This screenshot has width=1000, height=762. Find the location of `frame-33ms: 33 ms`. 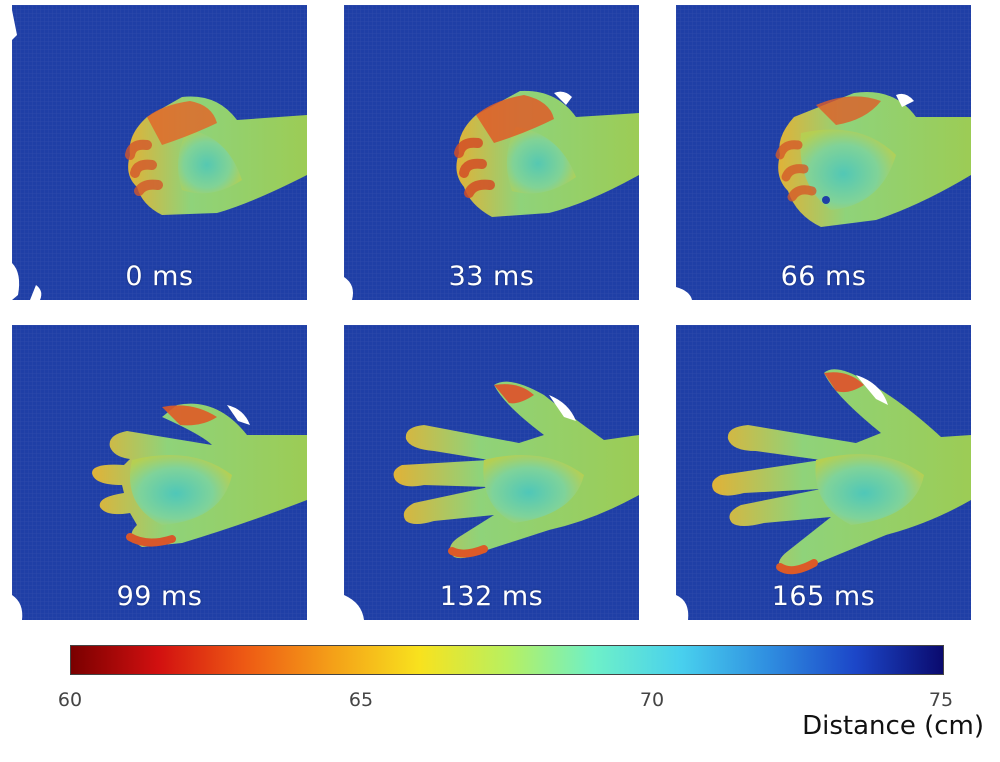

frame-33ms: 33 ms is located at coordinates (491, 152).